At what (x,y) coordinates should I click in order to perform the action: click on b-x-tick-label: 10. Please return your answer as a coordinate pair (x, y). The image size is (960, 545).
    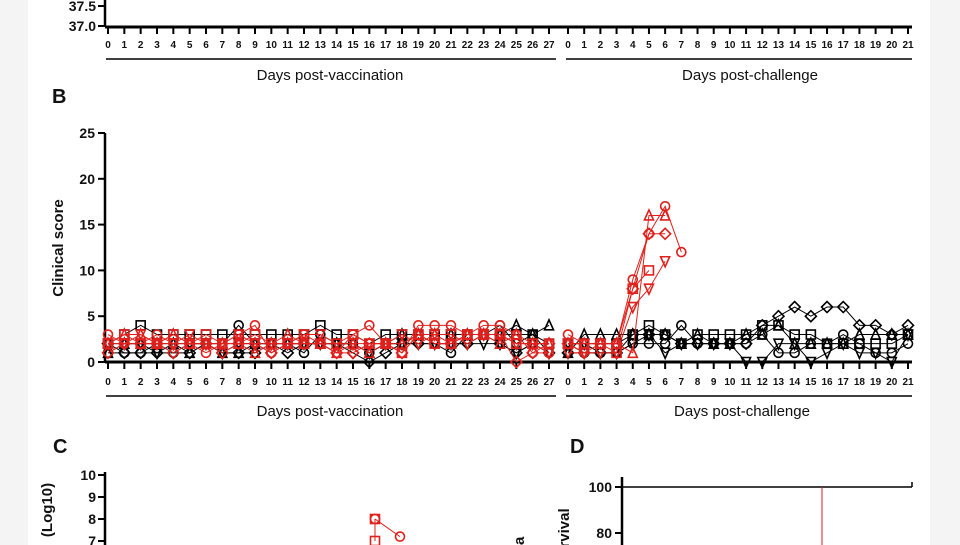
    Looking at the image, I should click on (272, 382).